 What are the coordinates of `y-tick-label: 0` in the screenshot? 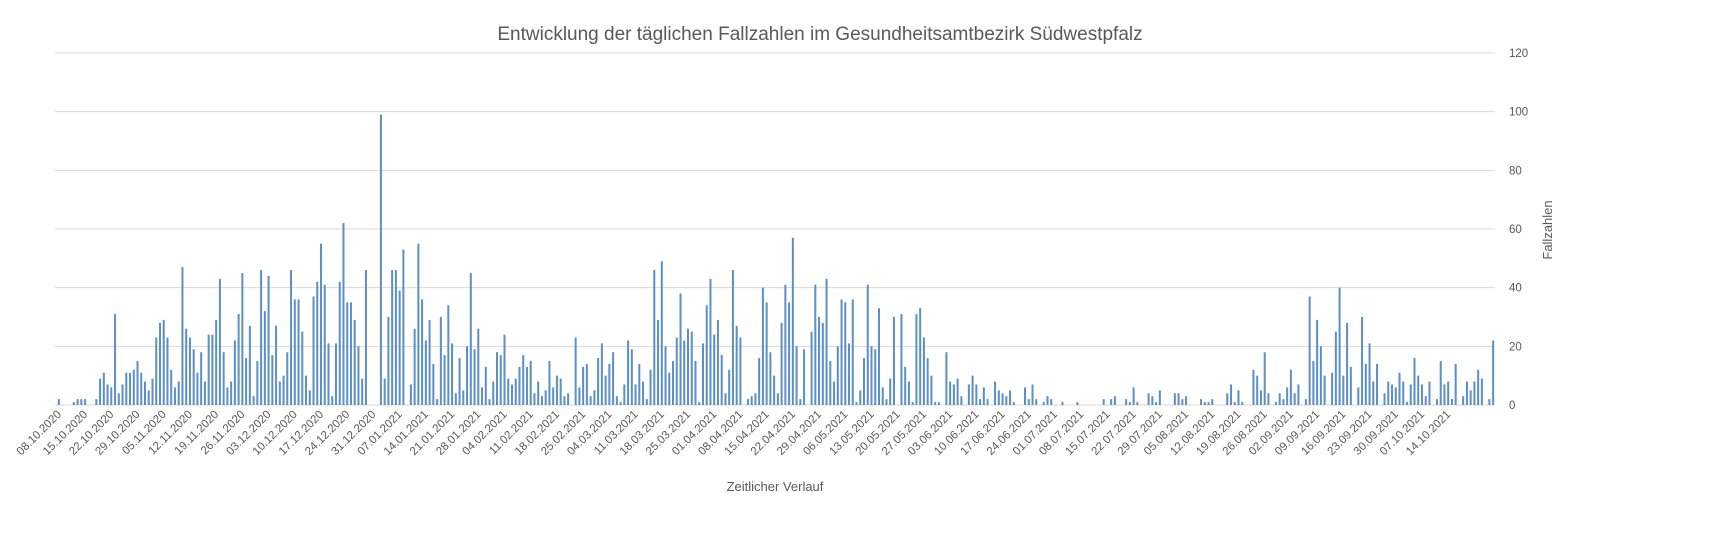 It's located at (1512, 406).